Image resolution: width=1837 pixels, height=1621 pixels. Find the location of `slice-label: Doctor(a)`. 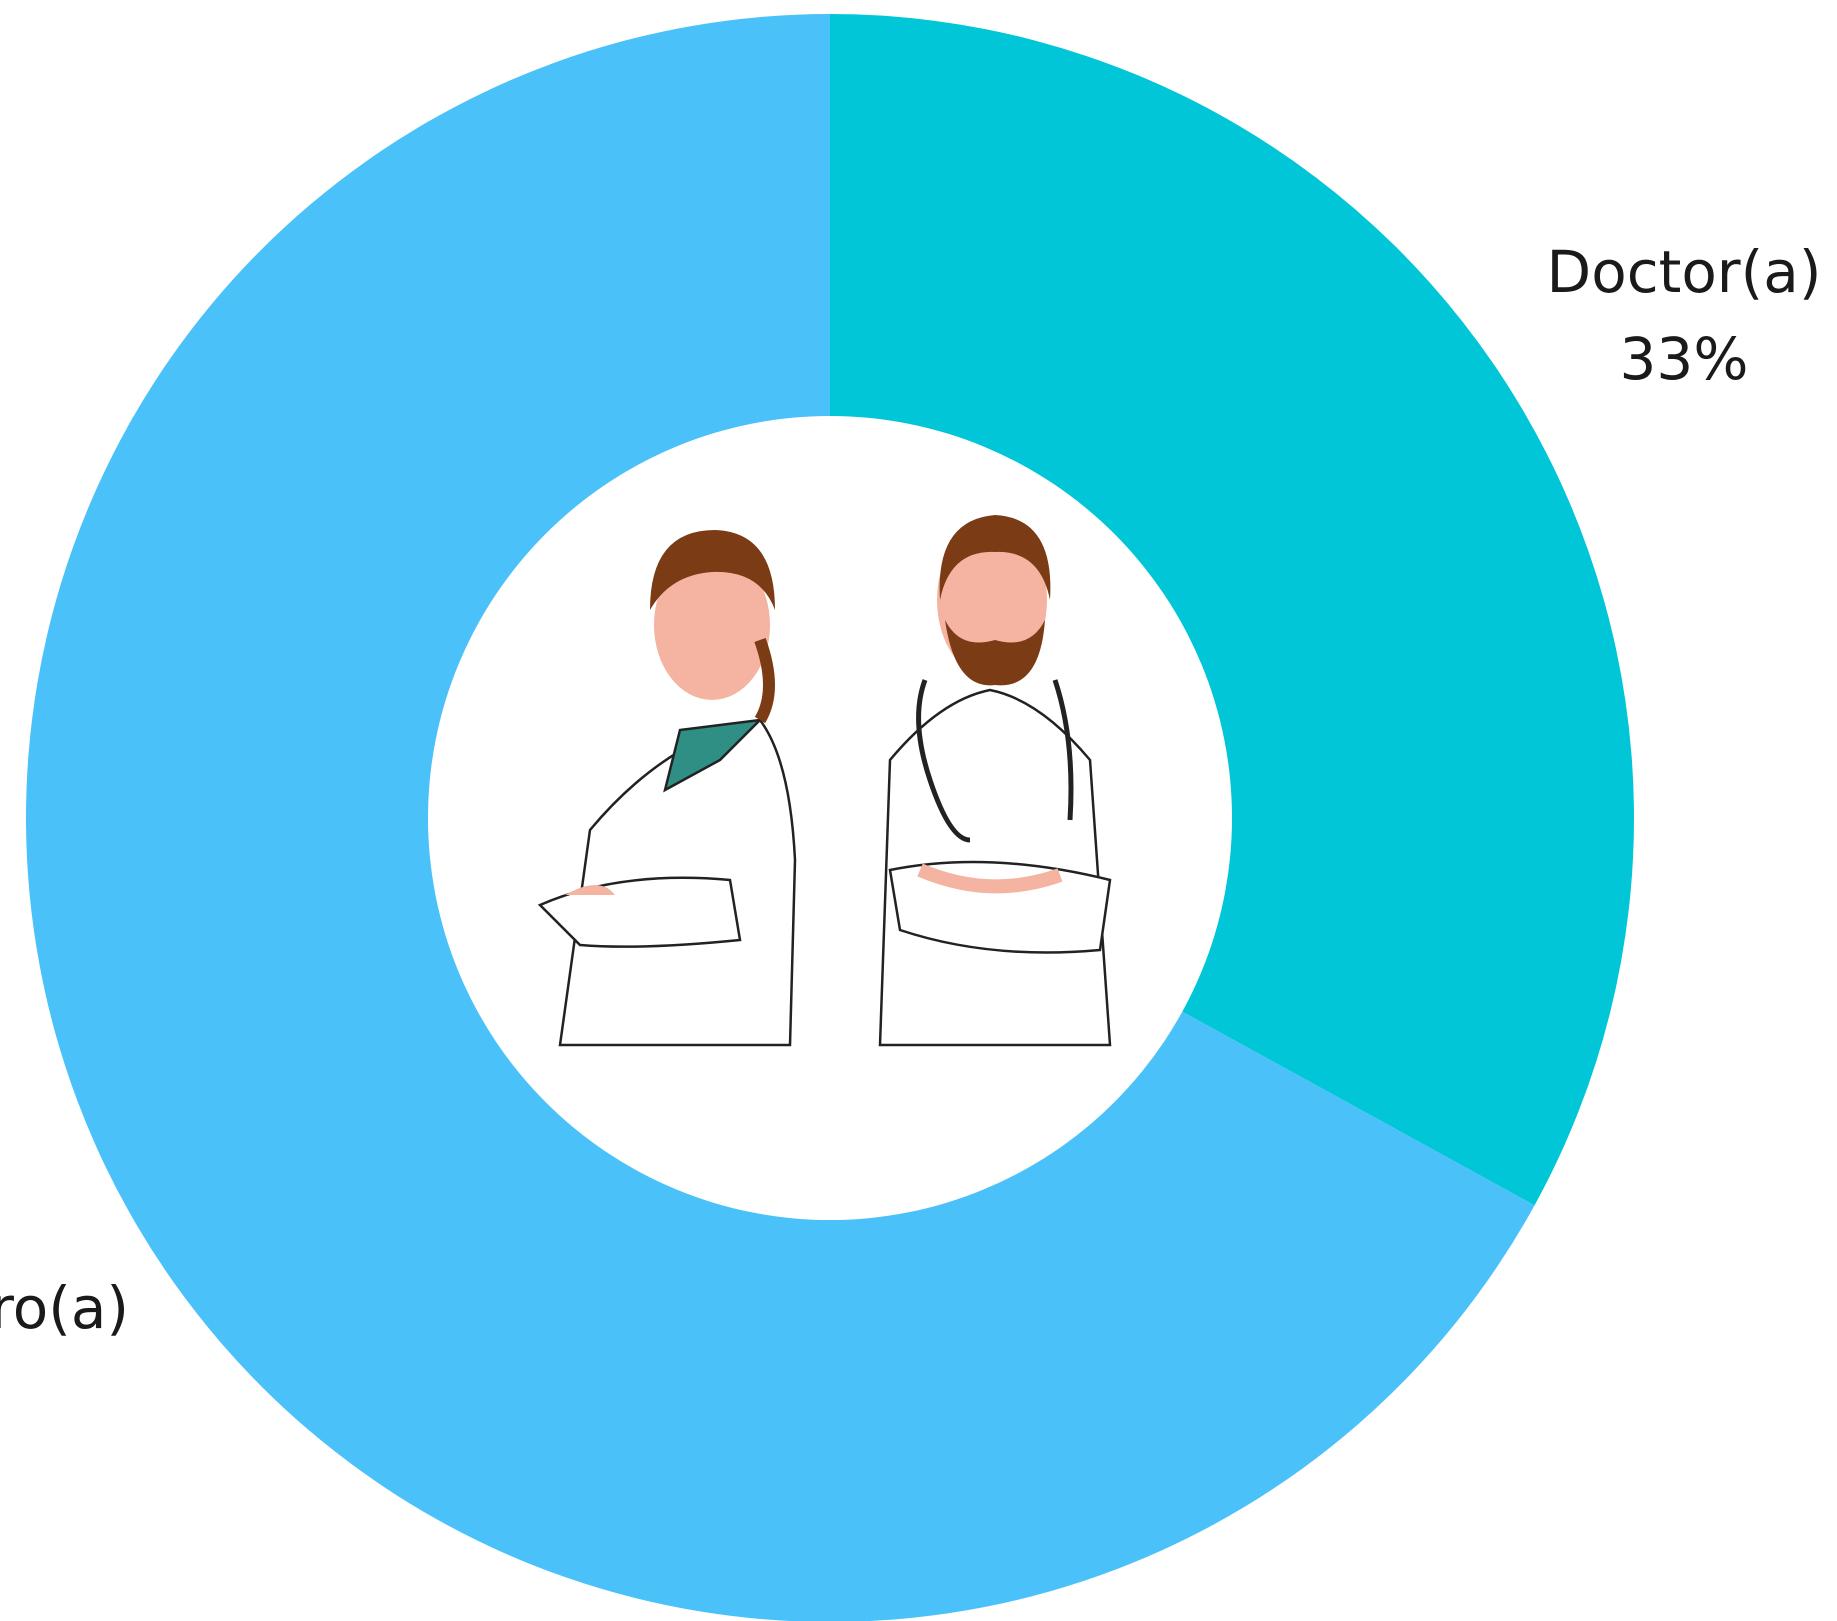

slice-label: Doctor(a) is located at coordinates (1684, 272).